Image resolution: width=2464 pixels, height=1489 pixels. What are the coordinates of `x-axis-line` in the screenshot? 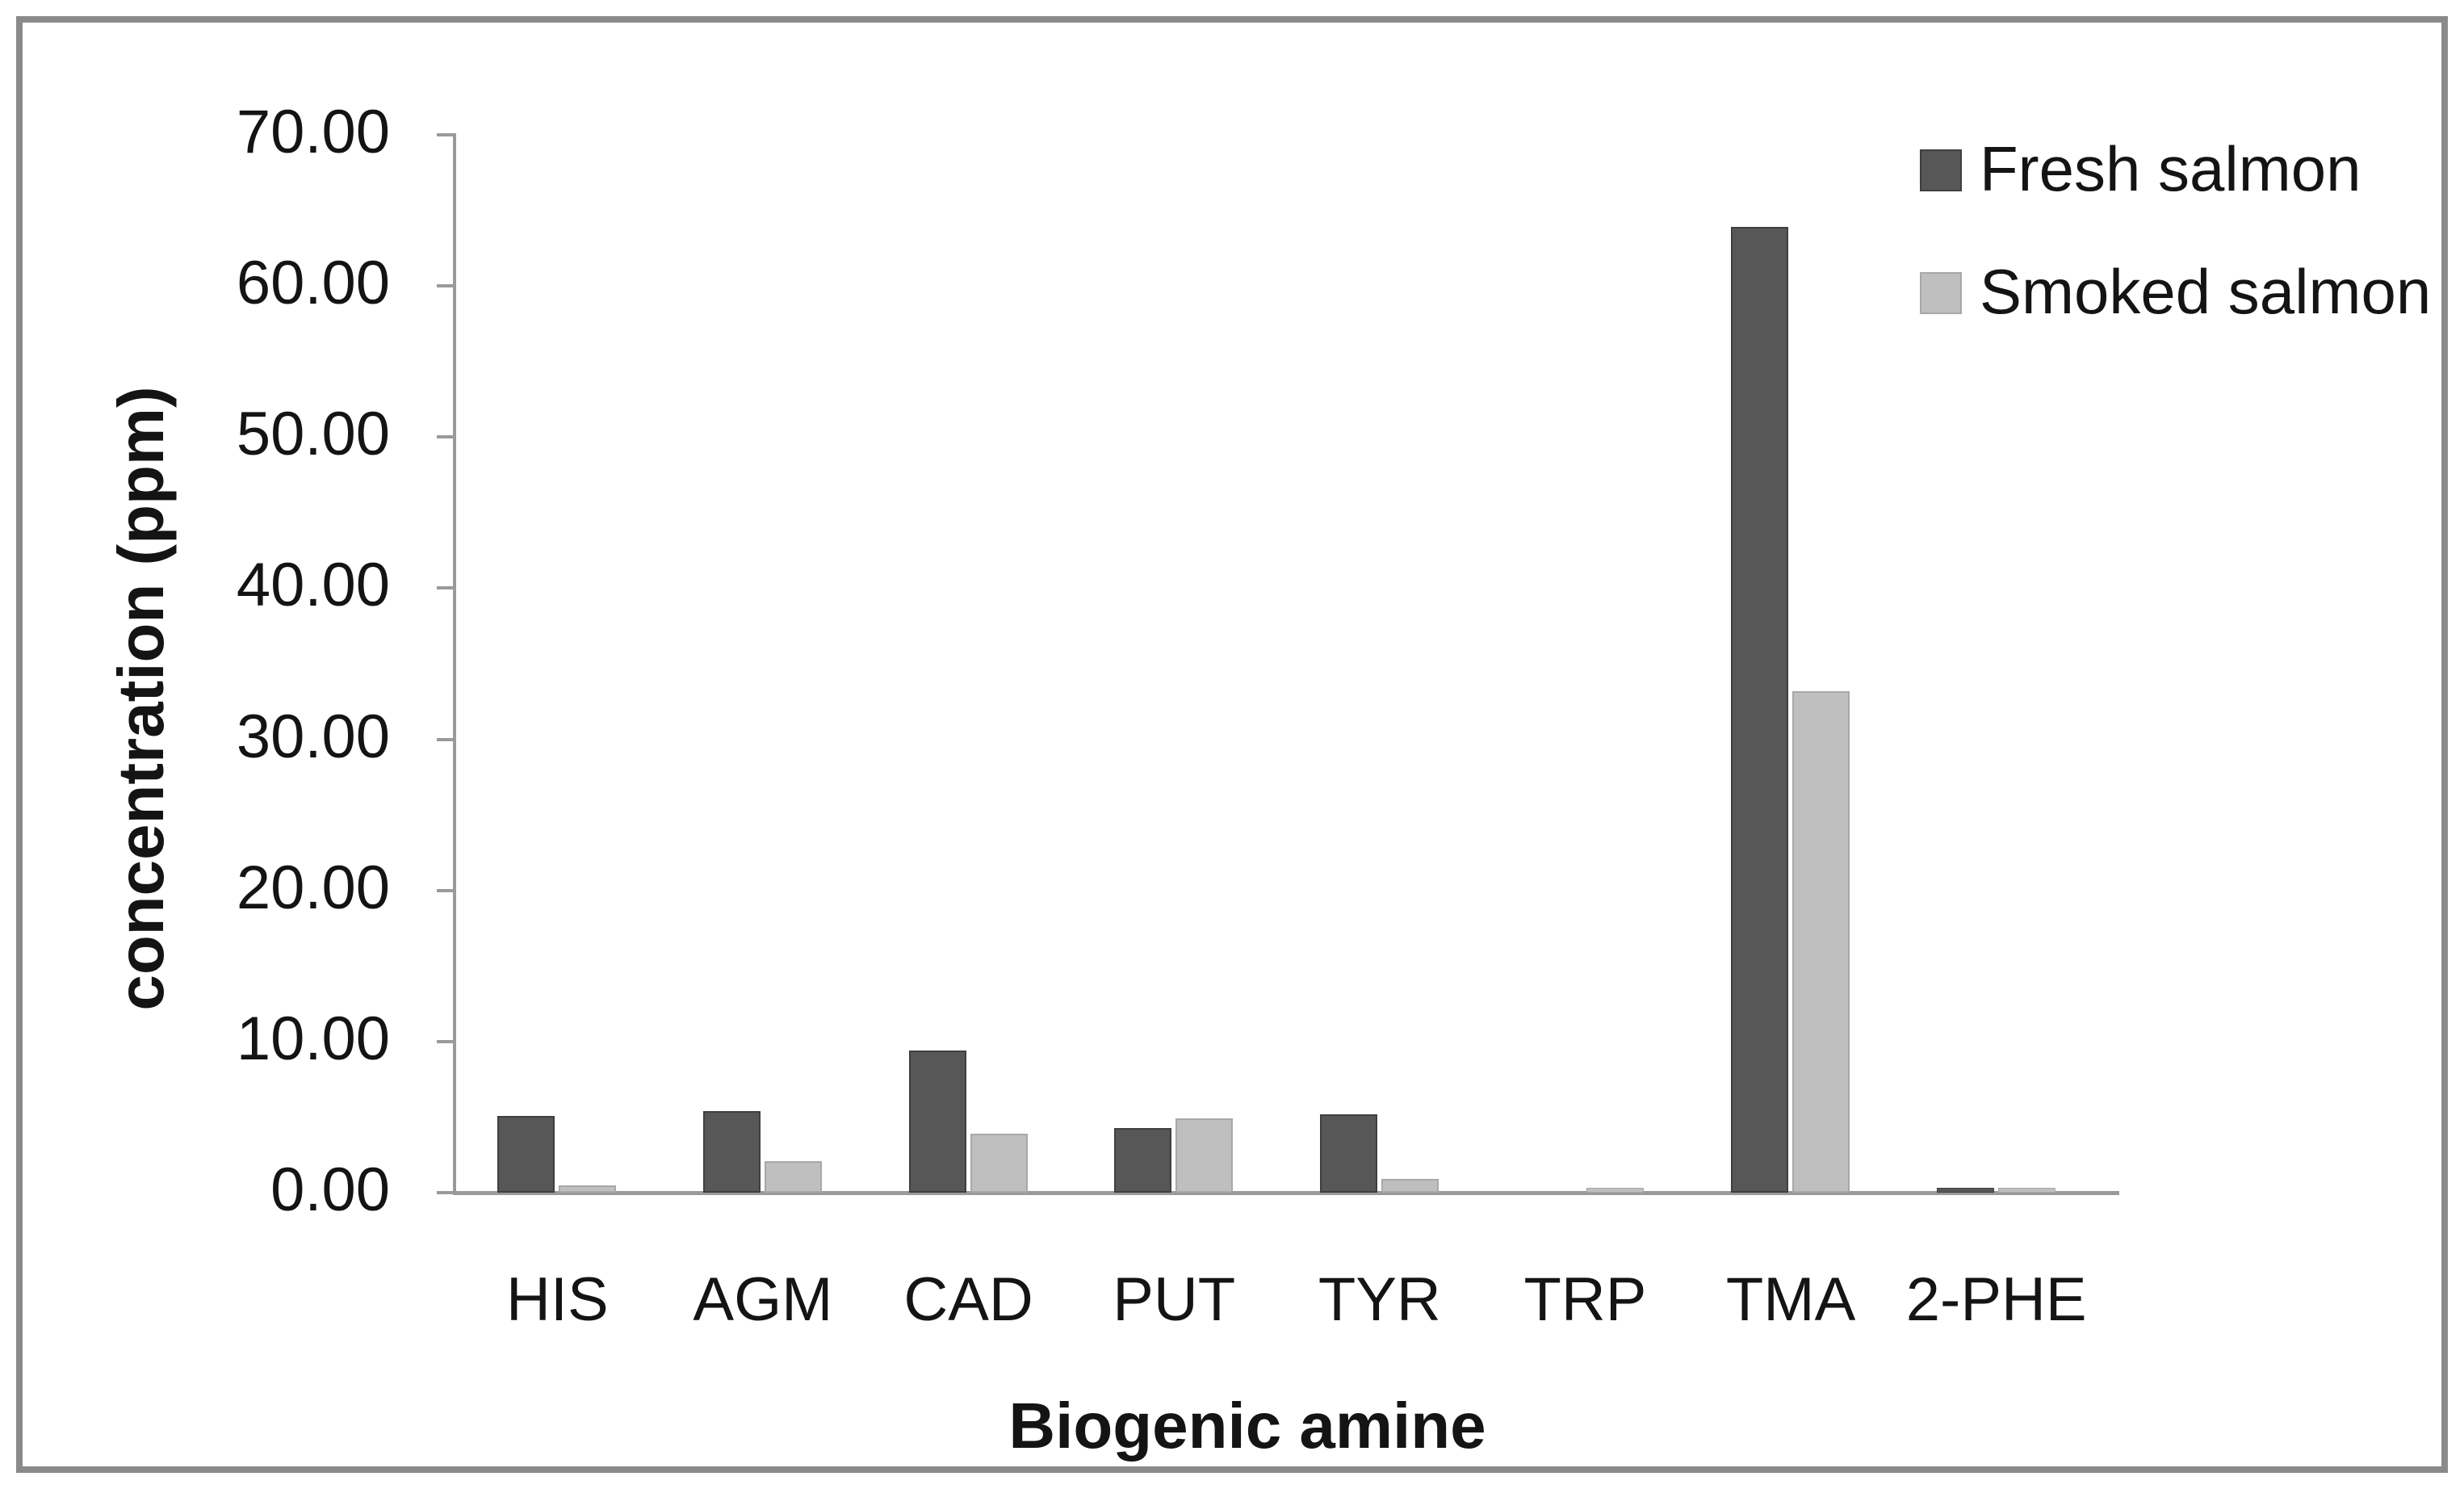 It's located at (1286, 1193).